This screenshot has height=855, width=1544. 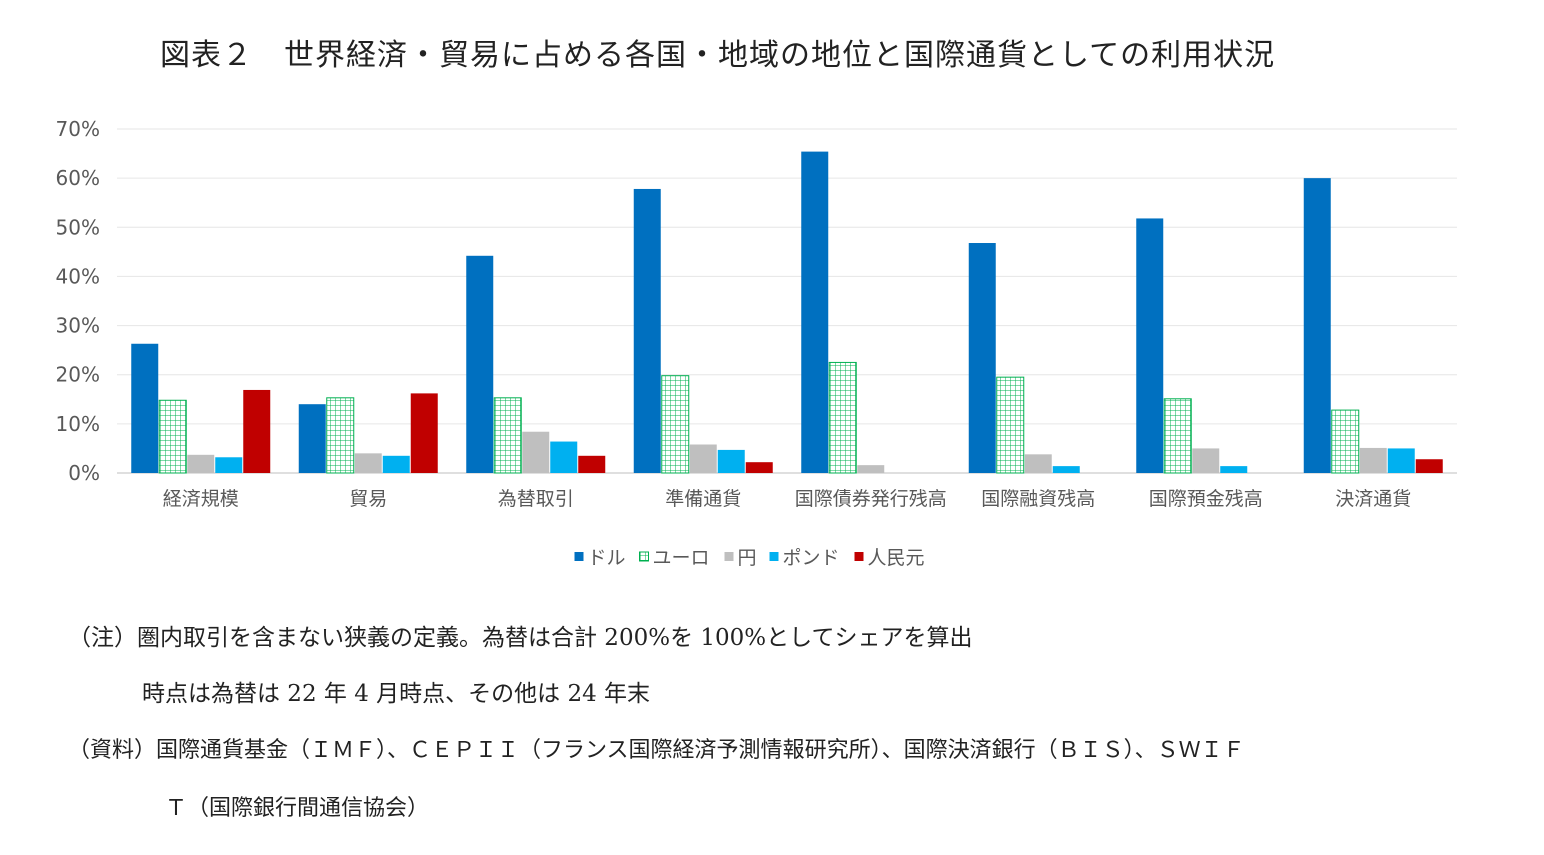 What do you see at coordinates (592, 464) in the screenshot?
I see `bar-人民元-為替取引` at bounding box center [592, 464].